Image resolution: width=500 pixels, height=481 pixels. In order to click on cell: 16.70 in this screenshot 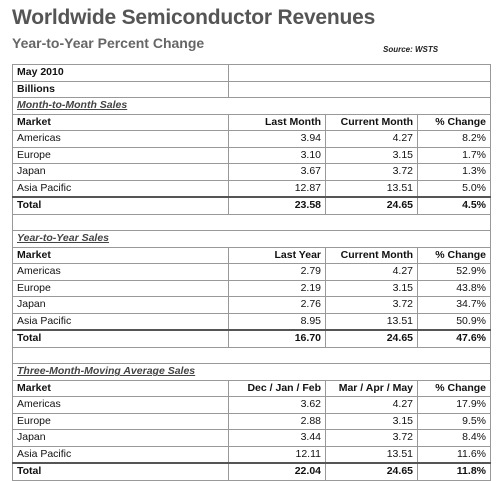, I will do `click(277, 338)`.